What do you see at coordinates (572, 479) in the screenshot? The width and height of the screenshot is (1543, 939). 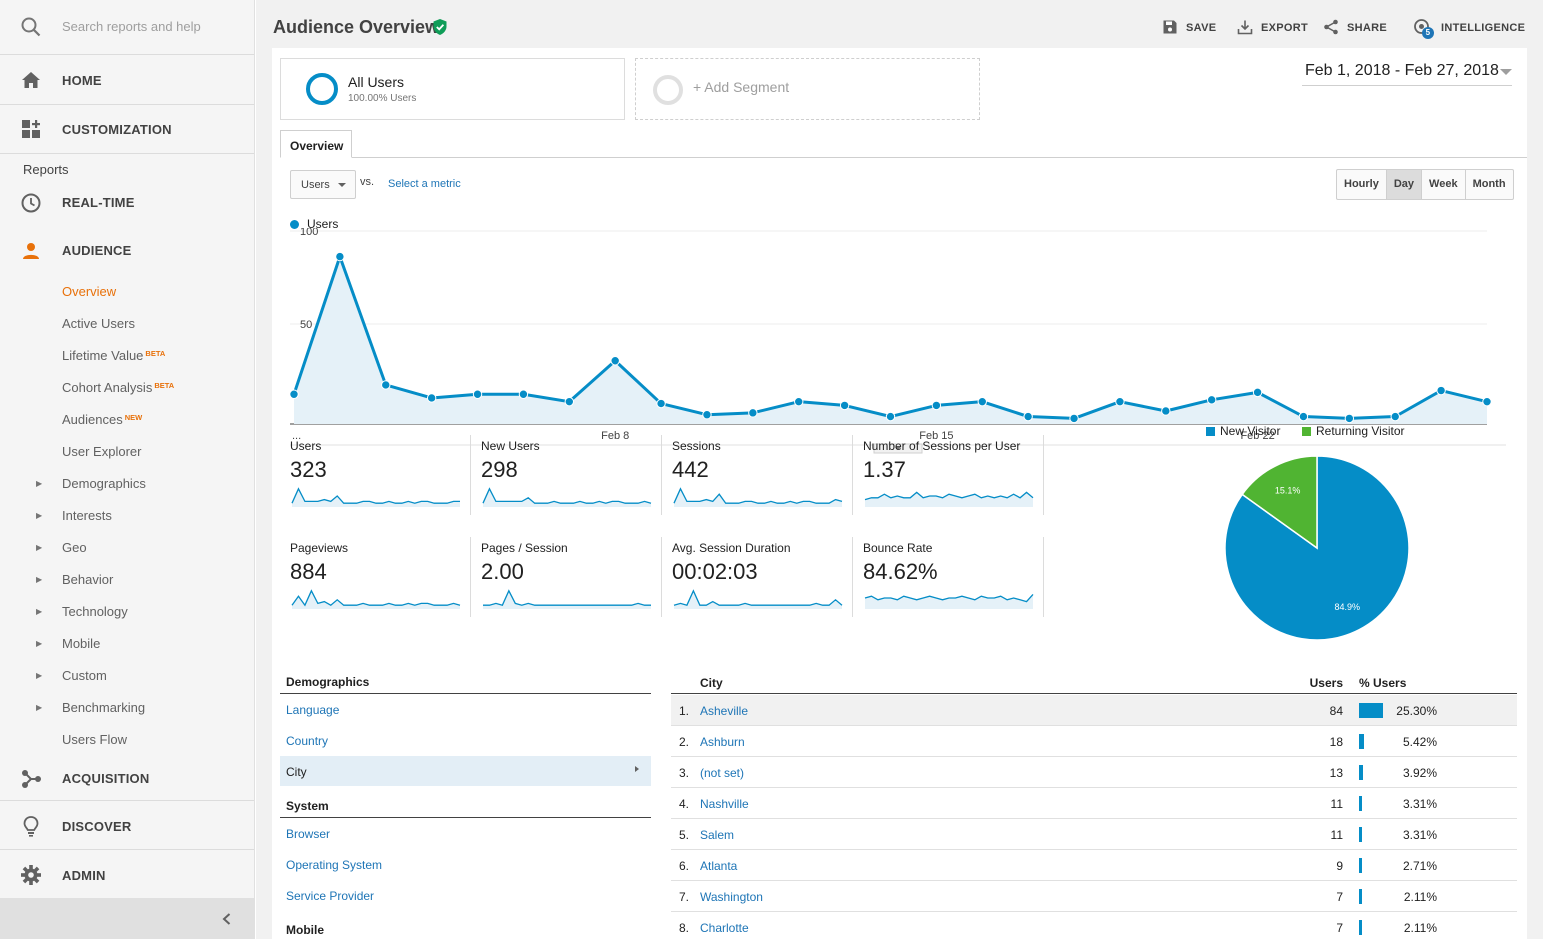 I see `metric-tile: New Users 298` at bounding box center [572, 479].